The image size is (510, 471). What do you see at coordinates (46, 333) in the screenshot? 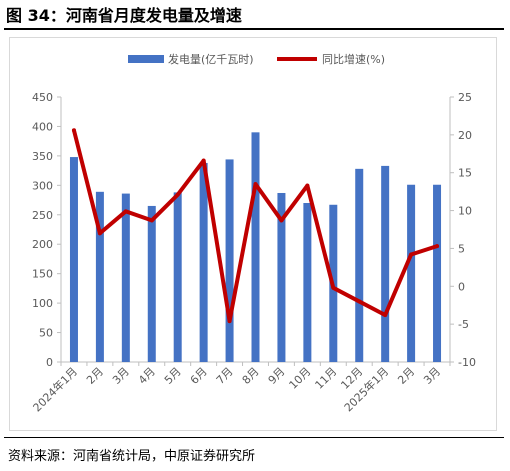
I see `y-left-tick-label: 50` at bounding box center [46, 333].